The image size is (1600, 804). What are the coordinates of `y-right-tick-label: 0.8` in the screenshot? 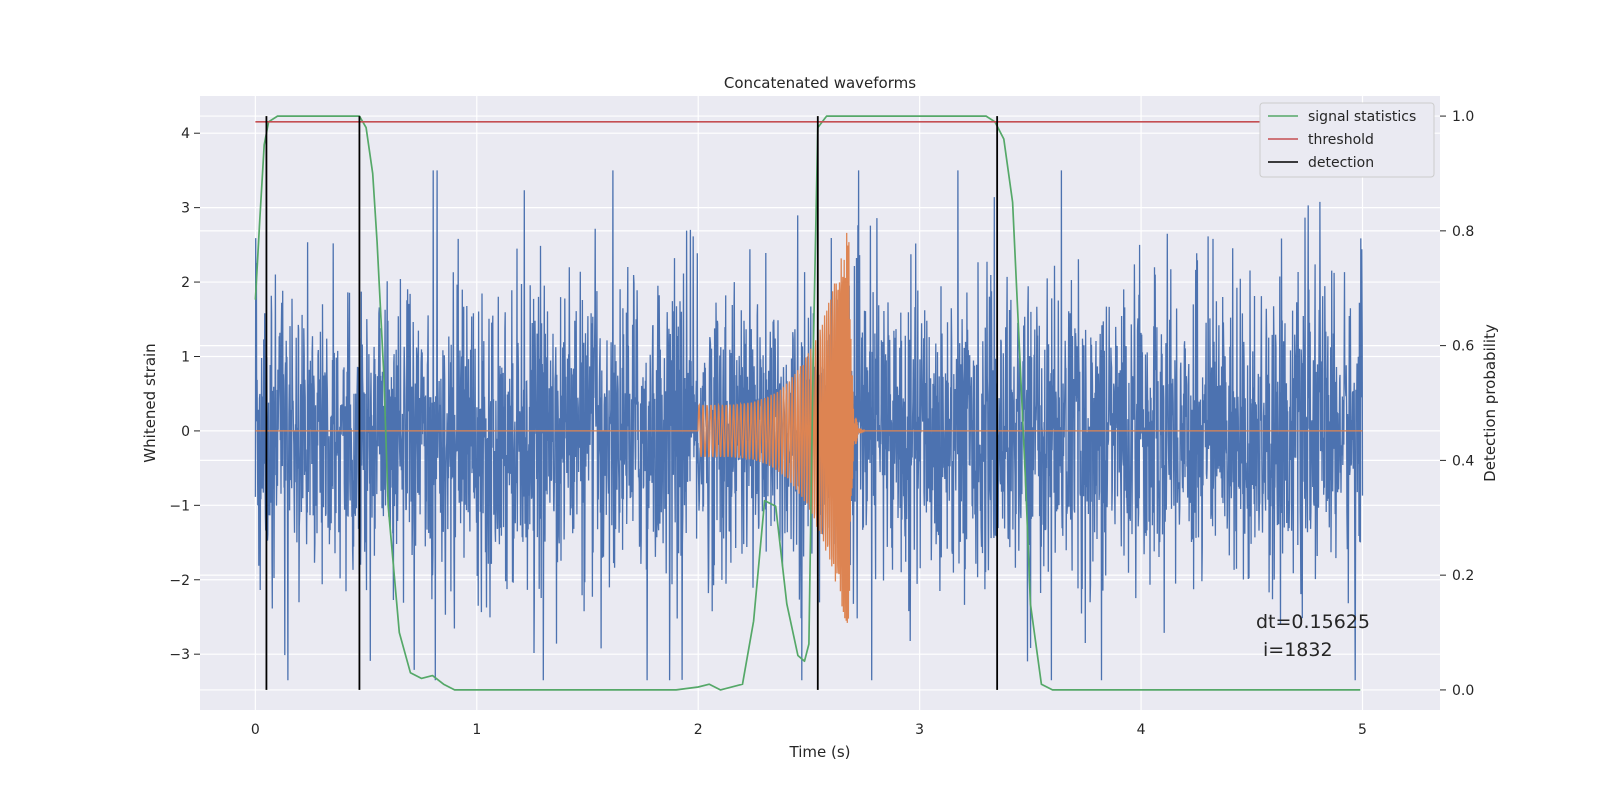 It's located at (1463, 232).